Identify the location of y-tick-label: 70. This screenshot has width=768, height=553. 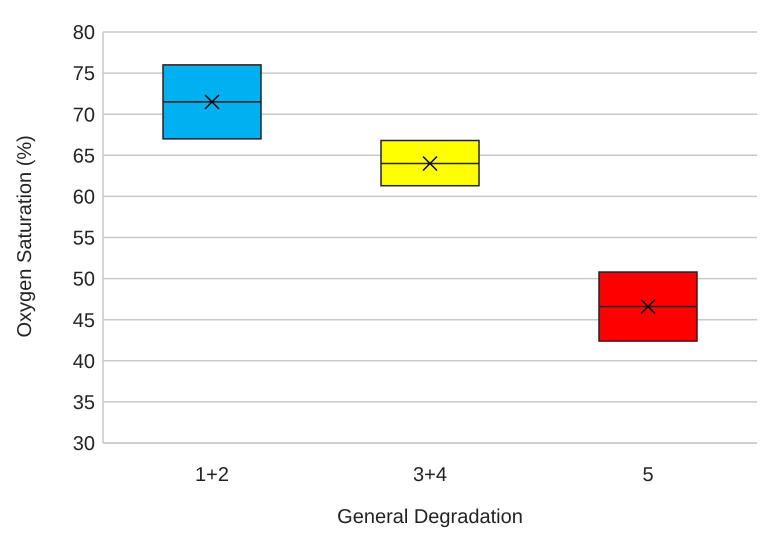
(83, 115).